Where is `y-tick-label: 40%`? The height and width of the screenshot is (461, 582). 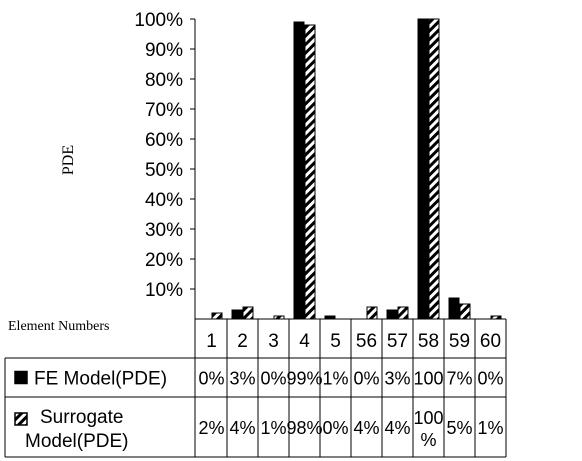 y-tick-label: 40% is located at coordinates (164, 200).